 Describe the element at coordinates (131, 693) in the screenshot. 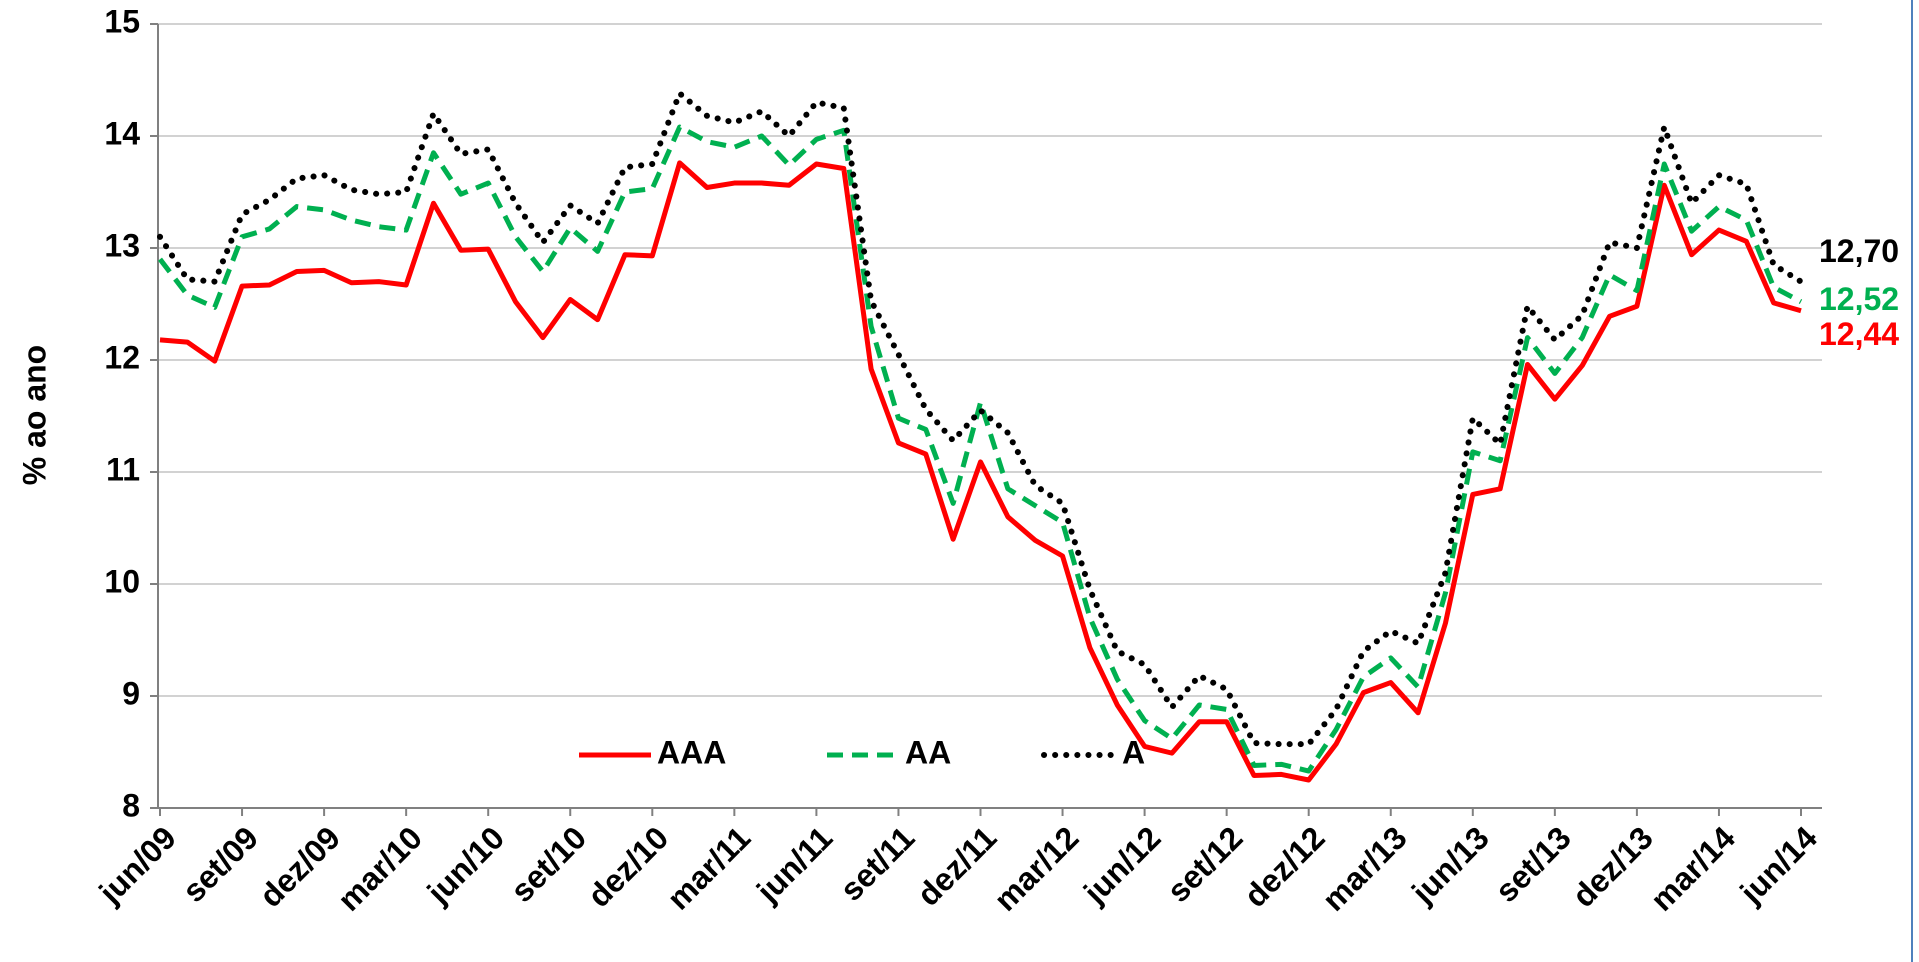

I see `y-tick-label: 9` at that location.